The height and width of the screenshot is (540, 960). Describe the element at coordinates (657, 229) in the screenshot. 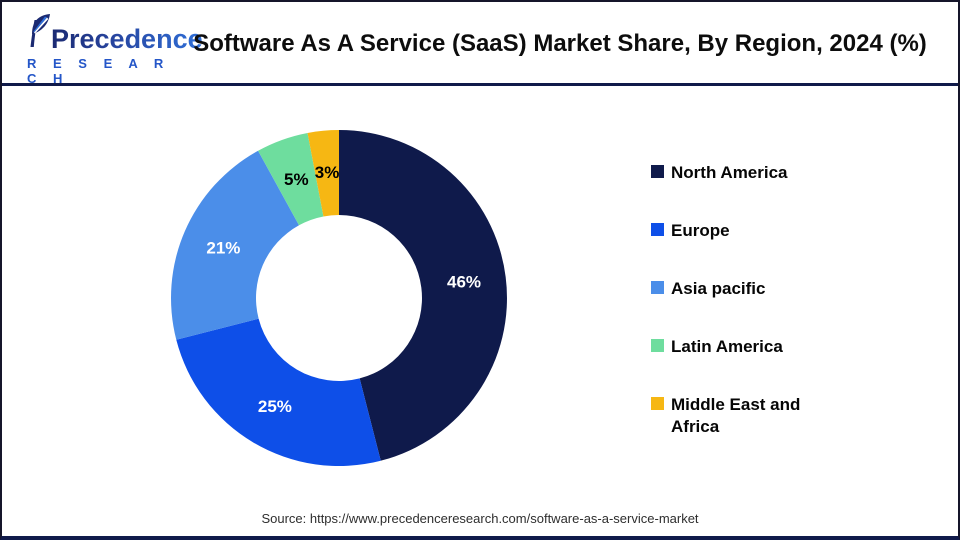

I see `legend-swatch-europe` at that location.